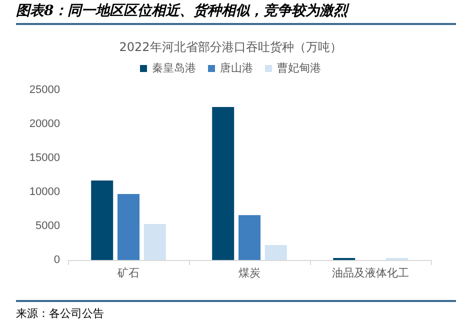 The image size is (461, 328). I want to click on x-tick-label: 油品及液体化工, so click(370, 273).